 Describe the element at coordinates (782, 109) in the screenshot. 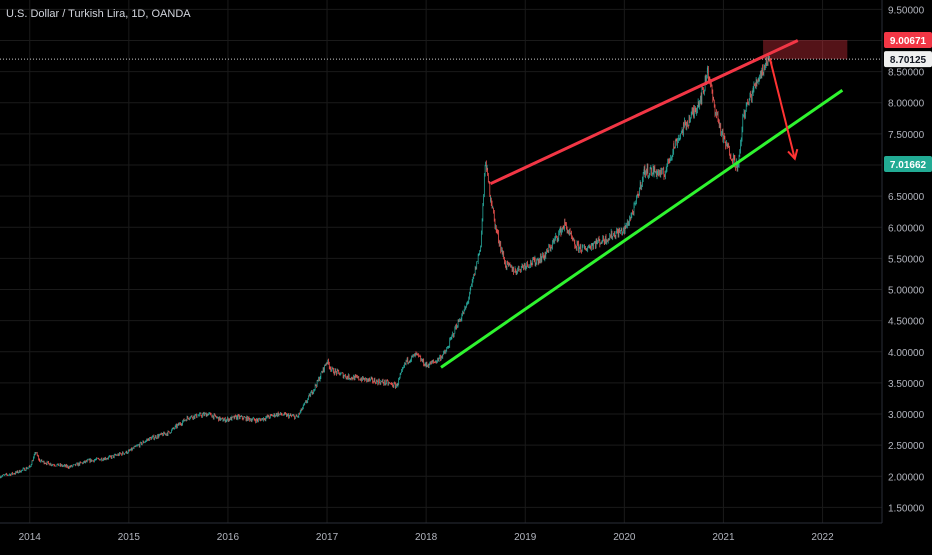

I see `arrow-shaft` at that location.